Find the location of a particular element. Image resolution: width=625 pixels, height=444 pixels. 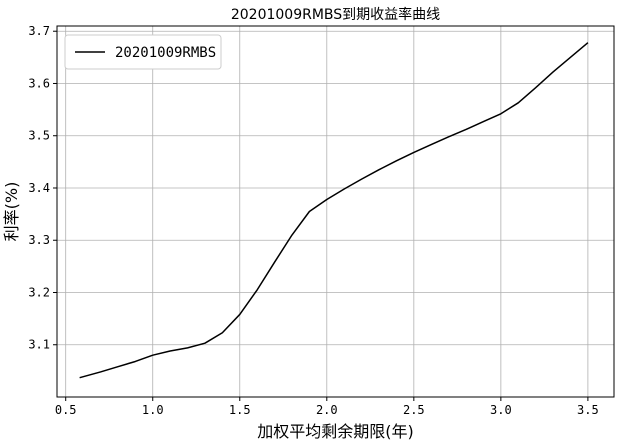

legend-label: 20201009RMBS is located at coordinates (165, 53).